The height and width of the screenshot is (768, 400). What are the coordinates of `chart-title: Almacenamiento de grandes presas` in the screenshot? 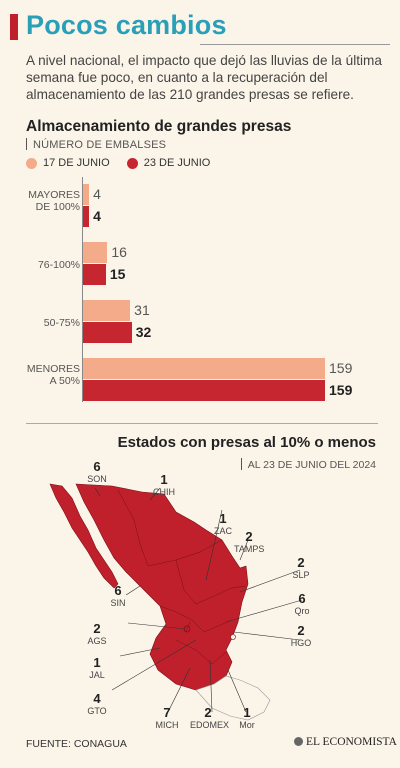 It's located at (159, 126).